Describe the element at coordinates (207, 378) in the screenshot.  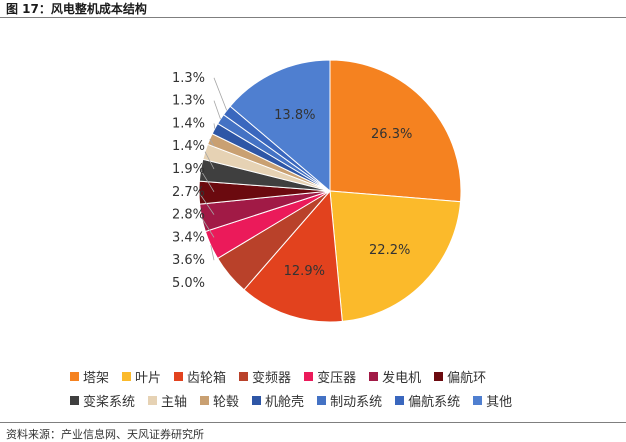
I see `legend-label: 齿轮箱` at that location.